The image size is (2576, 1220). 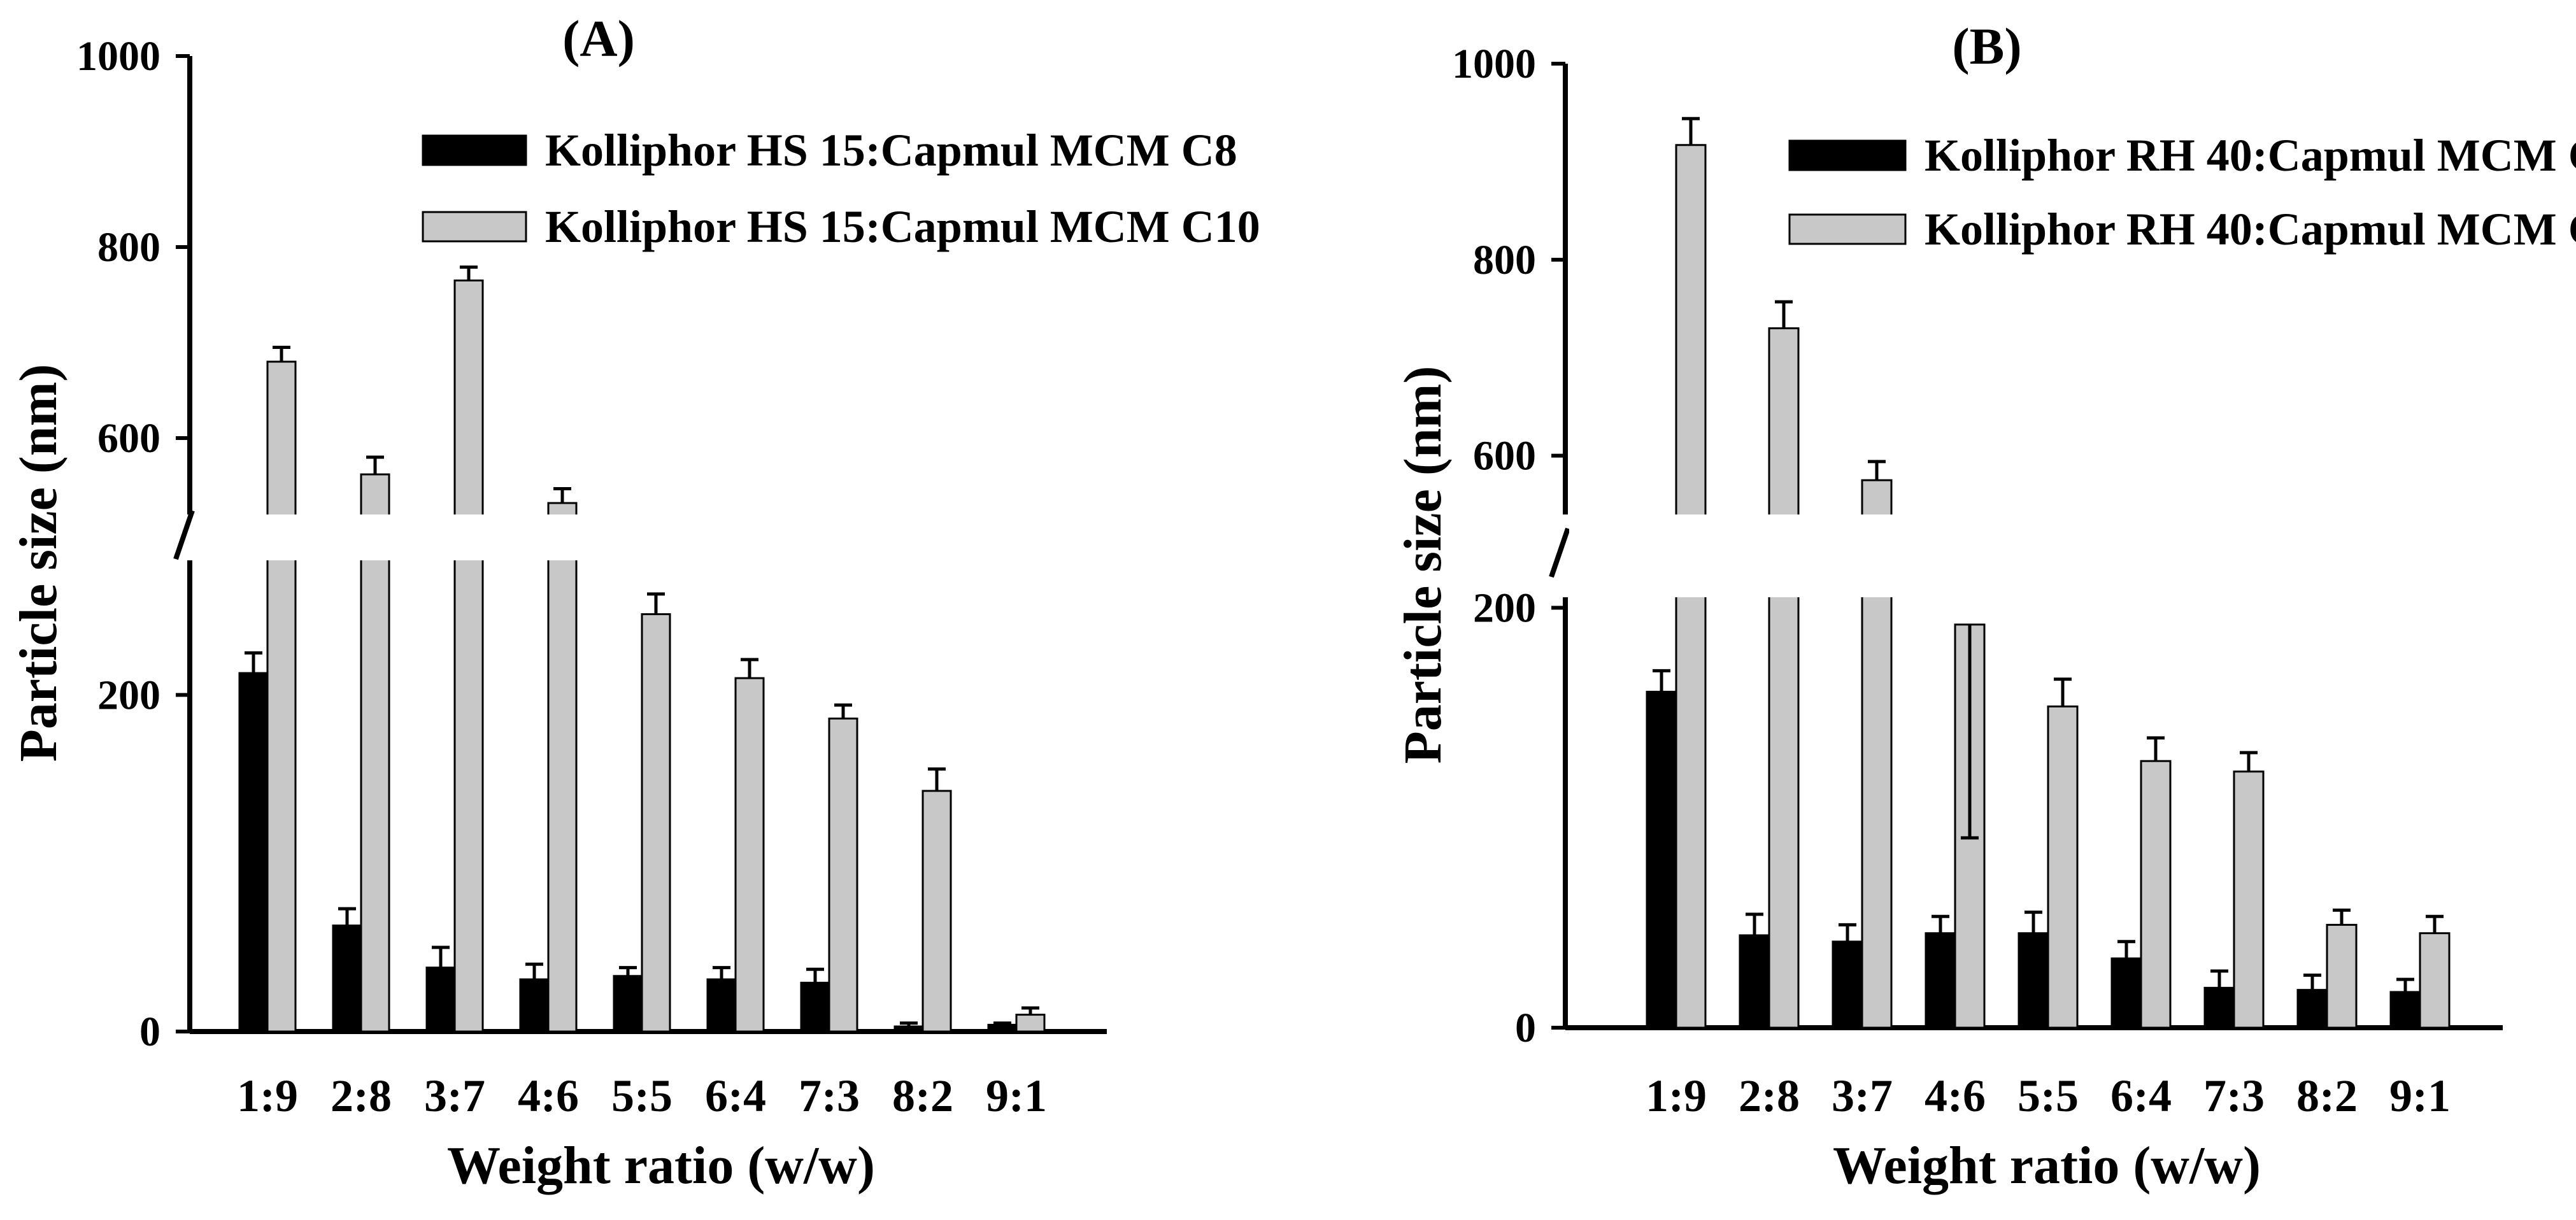 What do you see at coordinates (903, 227) in the screenshot?
I see `legend-label: Kolliphor HS 15:Capmul MCM C10` at bounding box center [903, 227].